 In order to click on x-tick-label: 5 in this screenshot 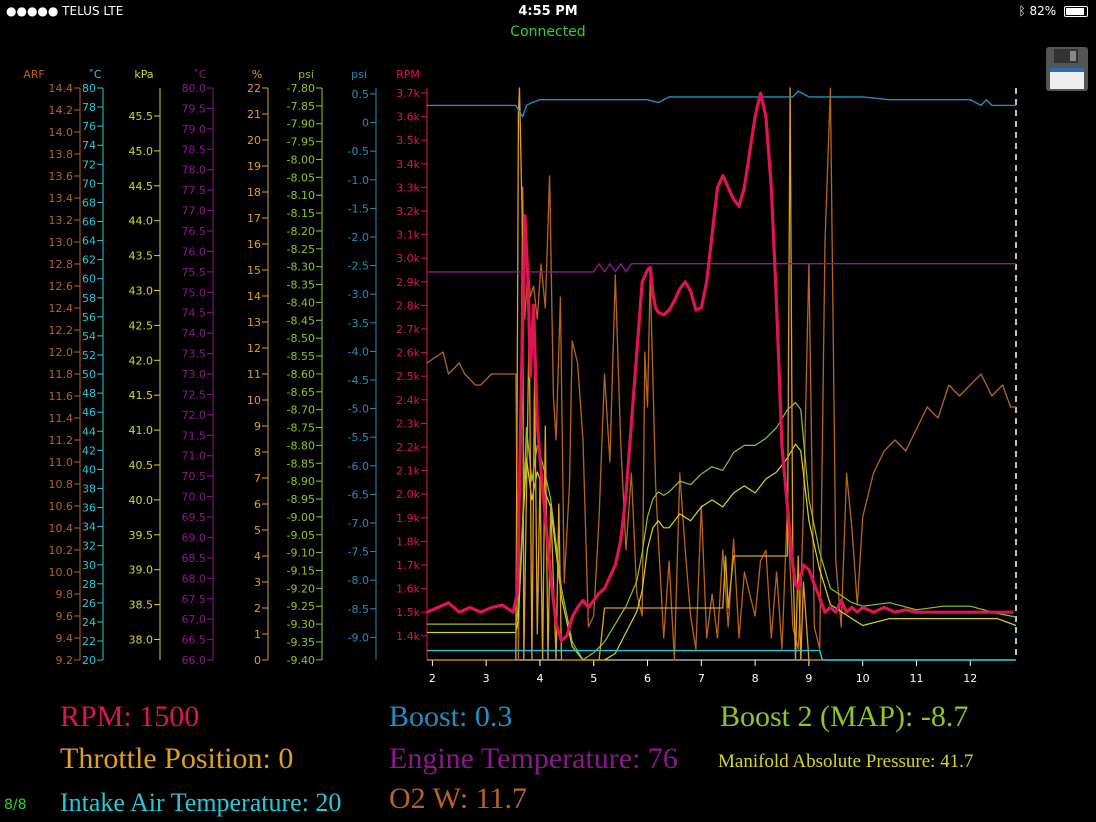, I will do `click(593, 678)`.